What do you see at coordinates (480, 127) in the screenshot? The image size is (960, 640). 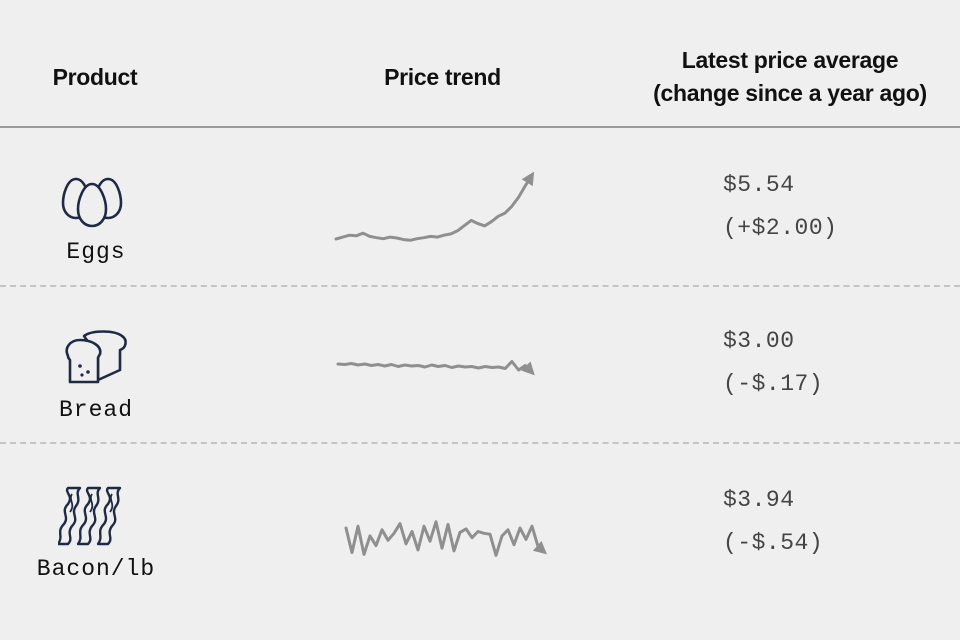 I see `header-divider` at bounding box center [480, 127].